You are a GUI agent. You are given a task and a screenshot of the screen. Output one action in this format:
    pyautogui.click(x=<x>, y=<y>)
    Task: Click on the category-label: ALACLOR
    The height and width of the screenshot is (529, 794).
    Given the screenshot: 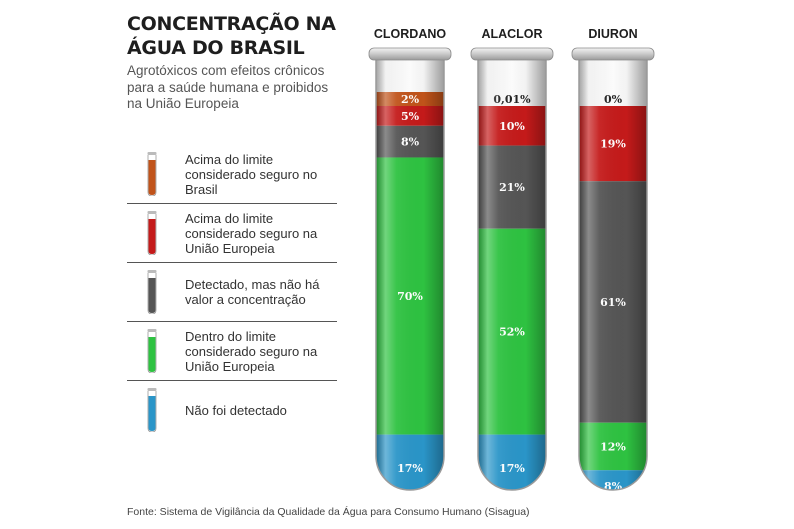 What is the action you would take?
    pyautogui.click(x=511, y=34)
    